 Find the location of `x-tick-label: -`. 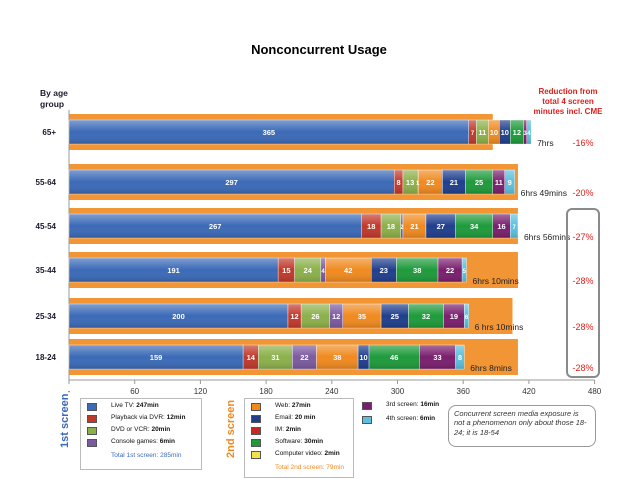

x-tick-label: - is located at coordinates (69, 391).